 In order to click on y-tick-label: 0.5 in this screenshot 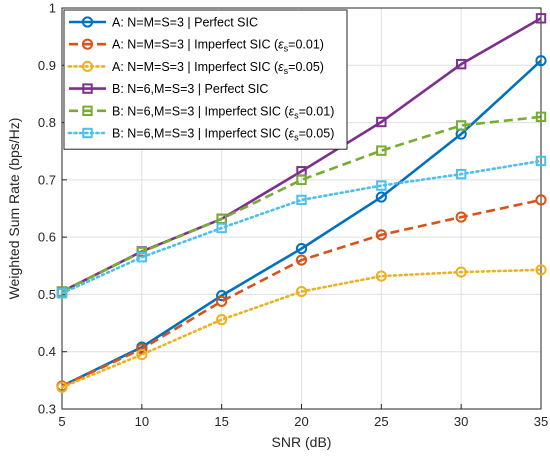, I will do `click(47, 294)`.